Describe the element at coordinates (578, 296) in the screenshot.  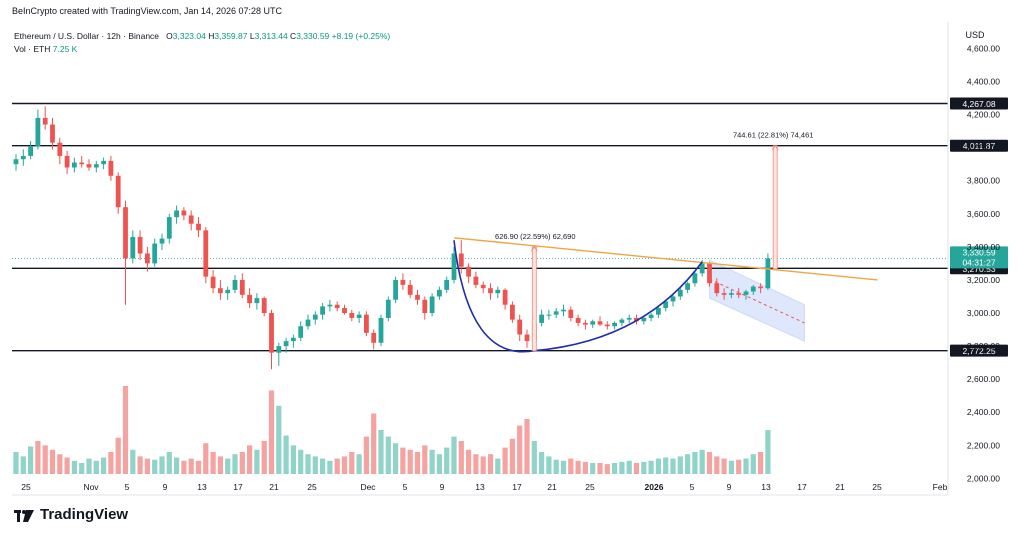
I see `rounded-bottom-arc` at that location.